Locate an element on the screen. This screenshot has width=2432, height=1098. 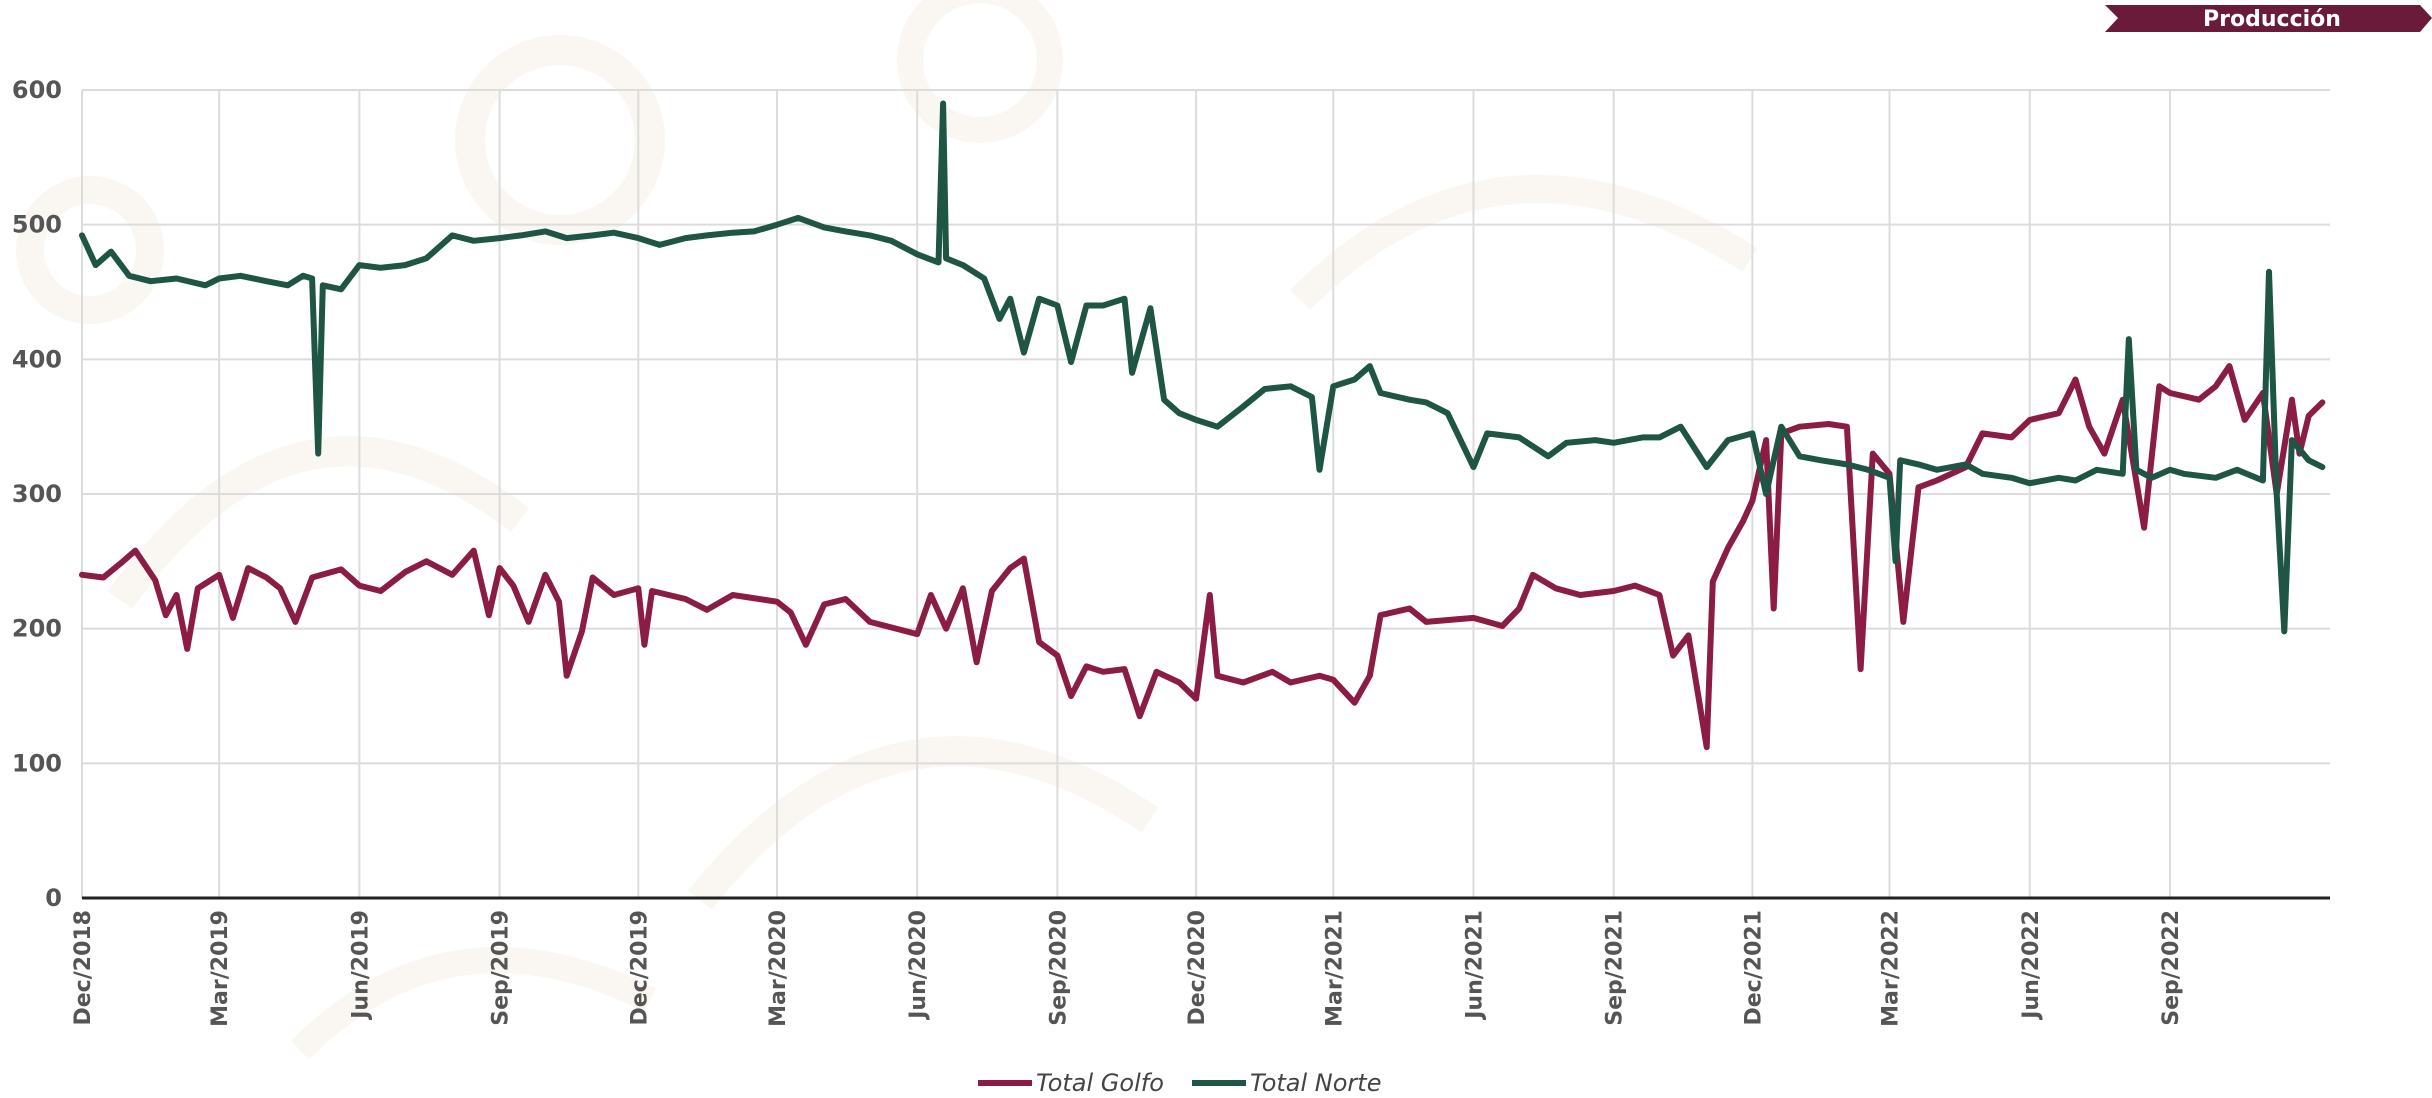
production-badge: Producción is located at coordinates (2268, 18).